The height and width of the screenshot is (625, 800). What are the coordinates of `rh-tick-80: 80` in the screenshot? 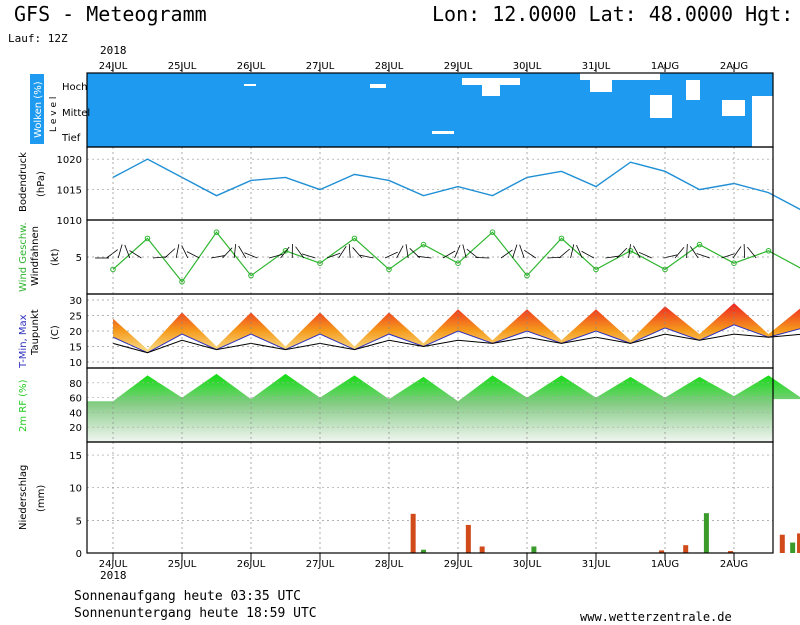 It's located at (75, 384).